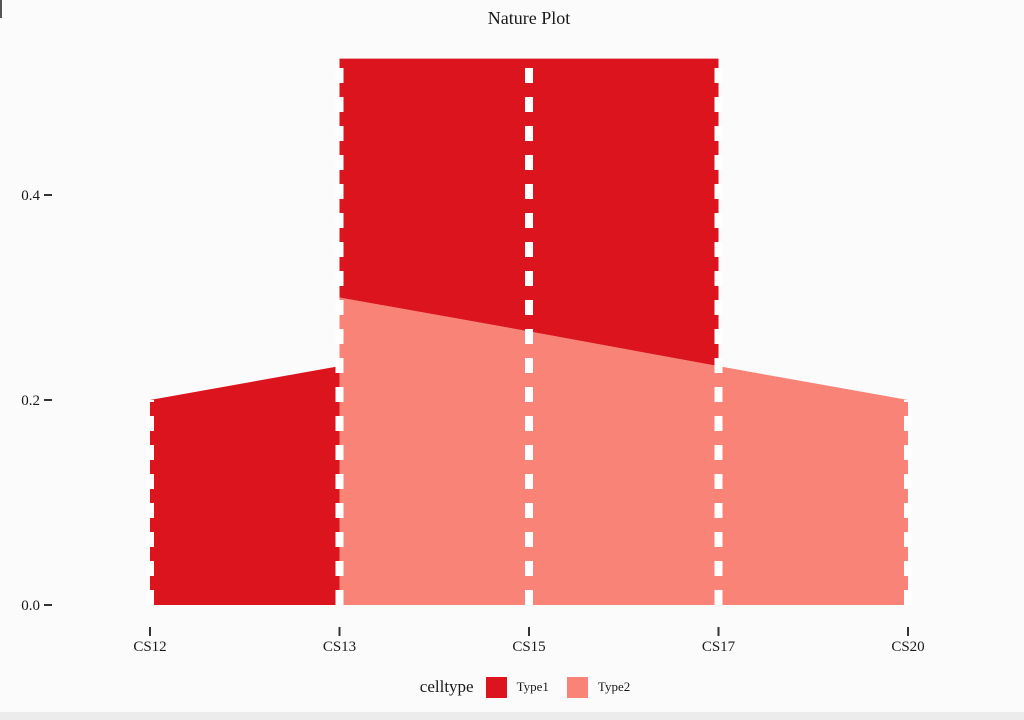 The image size is (1024, 720). I want to click on y-axis-label-0.2: 0.2, so click(30, 401).